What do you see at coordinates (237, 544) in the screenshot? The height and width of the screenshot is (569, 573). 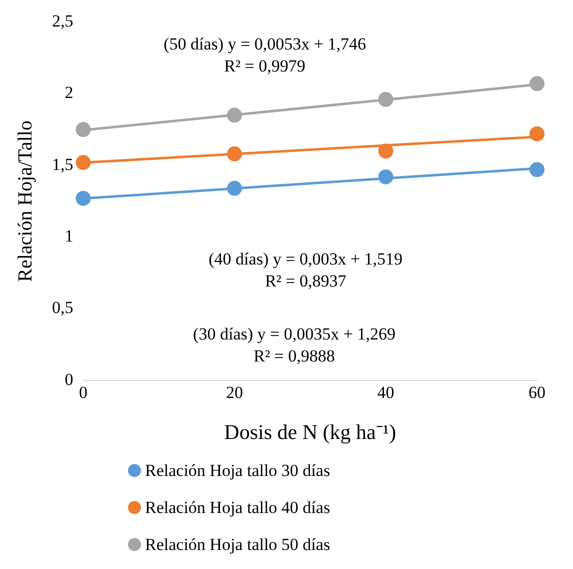 I see `legend-label: Relación Hoja tallo 50 días` at bounding box center [237, 544].